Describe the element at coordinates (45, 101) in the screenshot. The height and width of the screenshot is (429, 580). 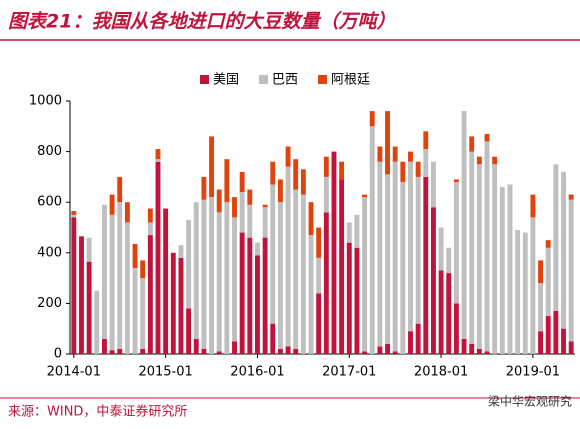
I see `y-tick-label: 1000` at that location.